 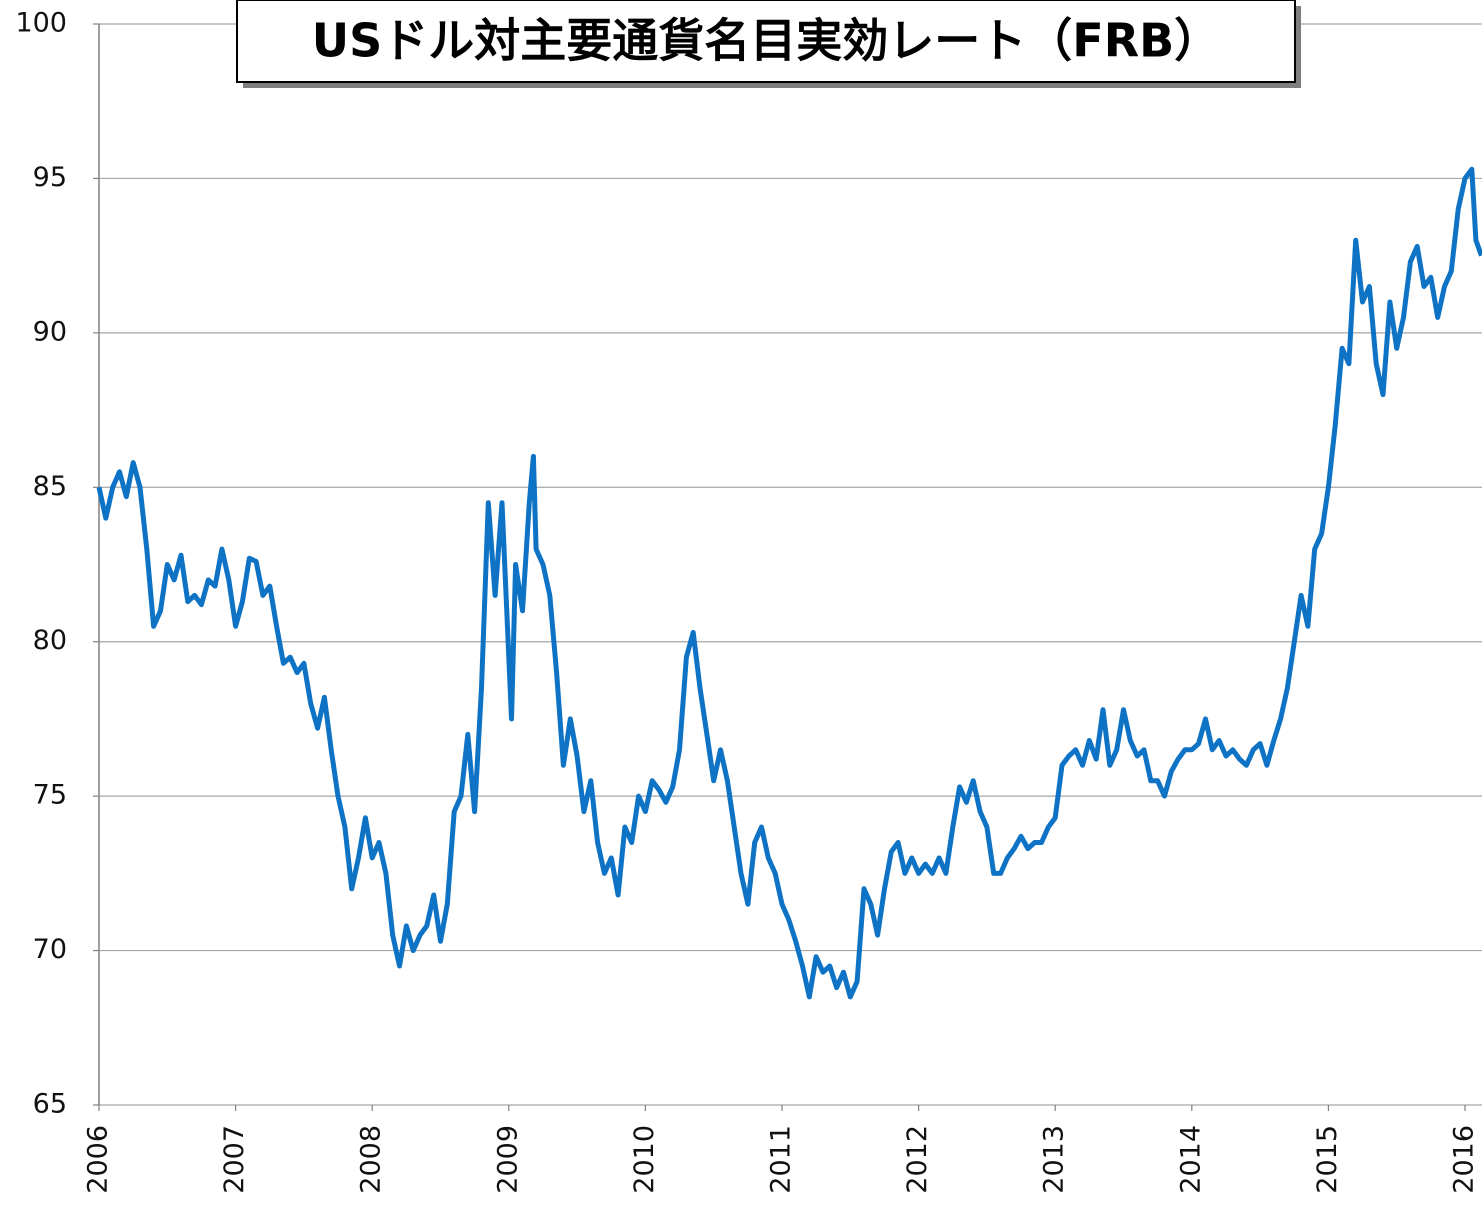 What do you see at coordinates (50, 1104) in the screenshot?
I see `y-tick-label: 65` at bounding box center [50, 1104].